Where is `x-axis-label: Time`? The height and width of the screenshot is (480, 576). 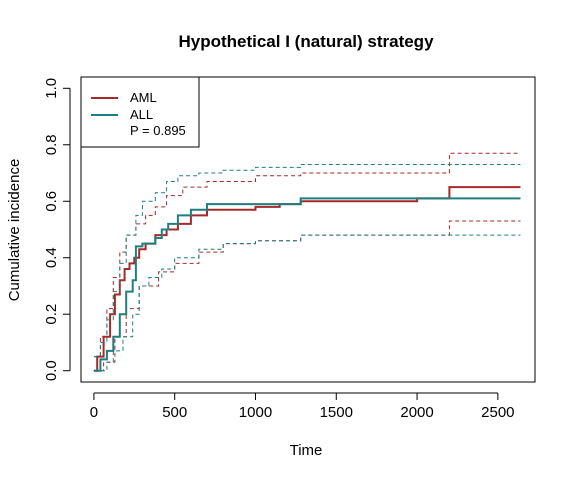 x-axis-label: Time is located at coordinates (306, 450).